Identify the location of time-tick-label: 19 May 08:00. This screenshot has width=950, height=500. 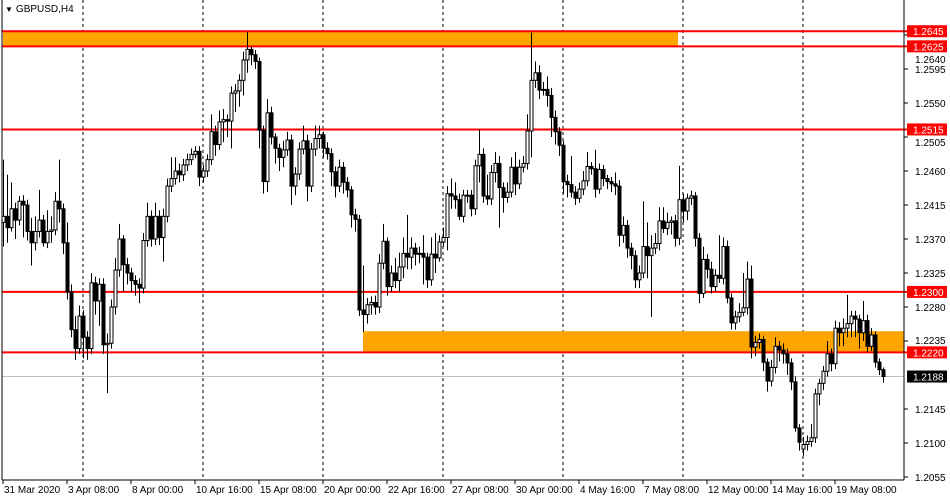
(866, 490).